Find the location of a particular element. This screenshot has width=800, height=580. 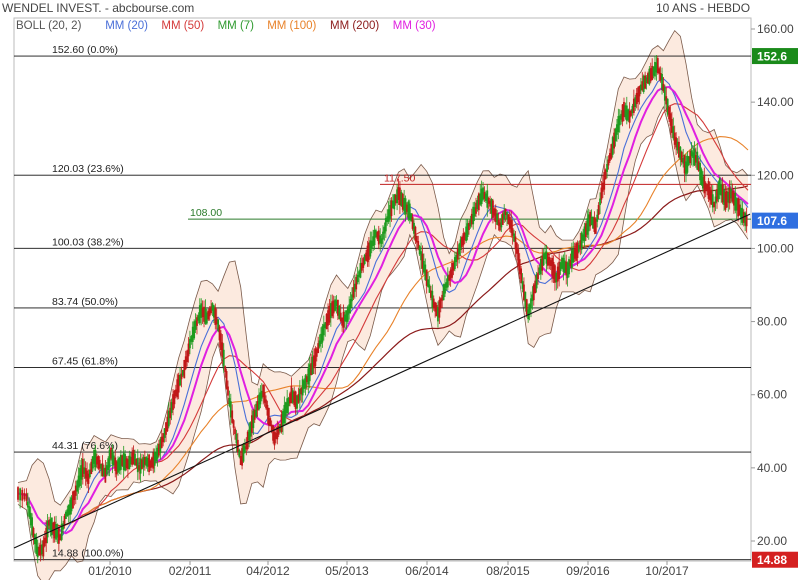

y-tick-label: 120.00 is located at coordinates (775, 175).